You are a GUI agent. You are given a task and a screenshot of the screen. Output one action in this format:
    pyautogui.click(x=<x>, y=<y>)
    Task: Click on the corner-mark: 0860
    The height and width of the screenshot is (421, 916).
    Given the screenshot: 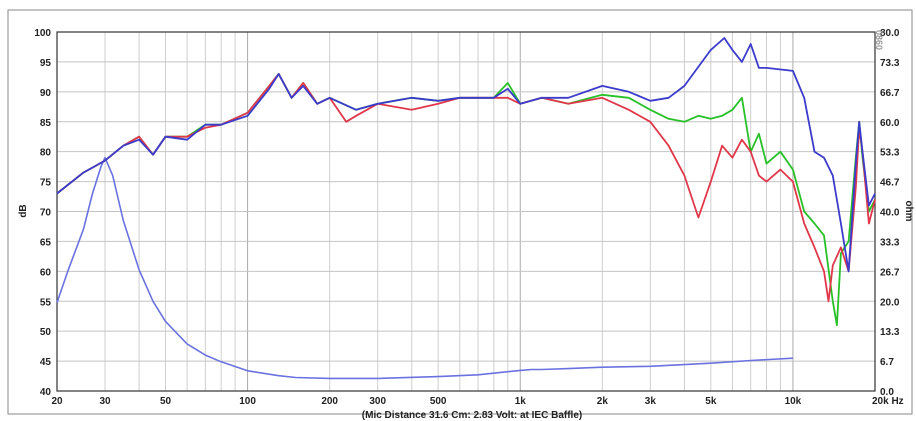 What is the action you would take?
    pyautogui.click(x=879, y=40)
    